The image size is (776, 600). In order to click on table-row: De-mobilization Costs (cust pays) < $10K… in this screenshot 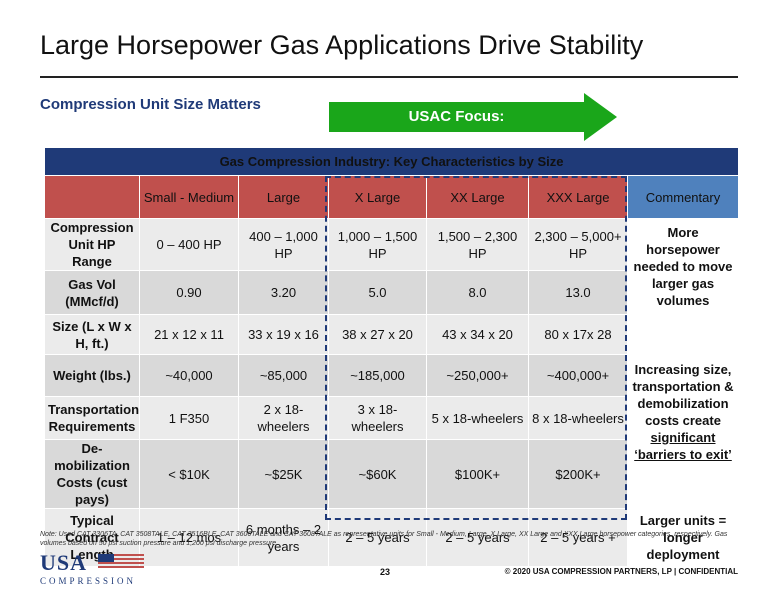, I will do `click(391, 474)`.